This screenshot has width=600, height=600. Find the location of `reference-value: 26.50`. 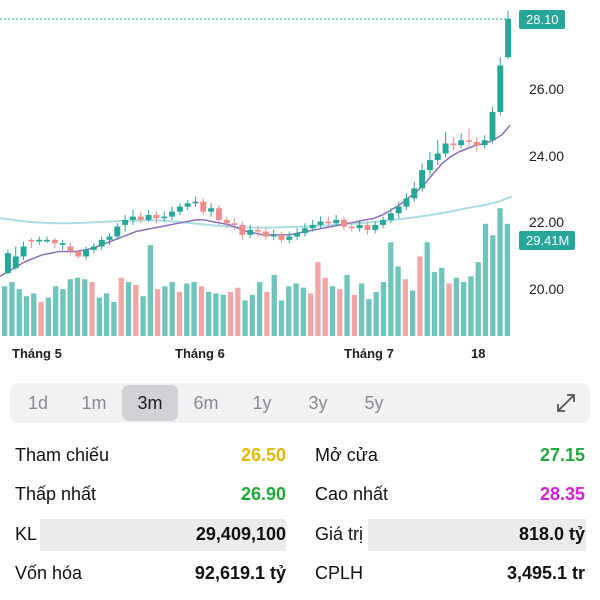

reference-value: 26.50 is located at coordinates (263, 455).